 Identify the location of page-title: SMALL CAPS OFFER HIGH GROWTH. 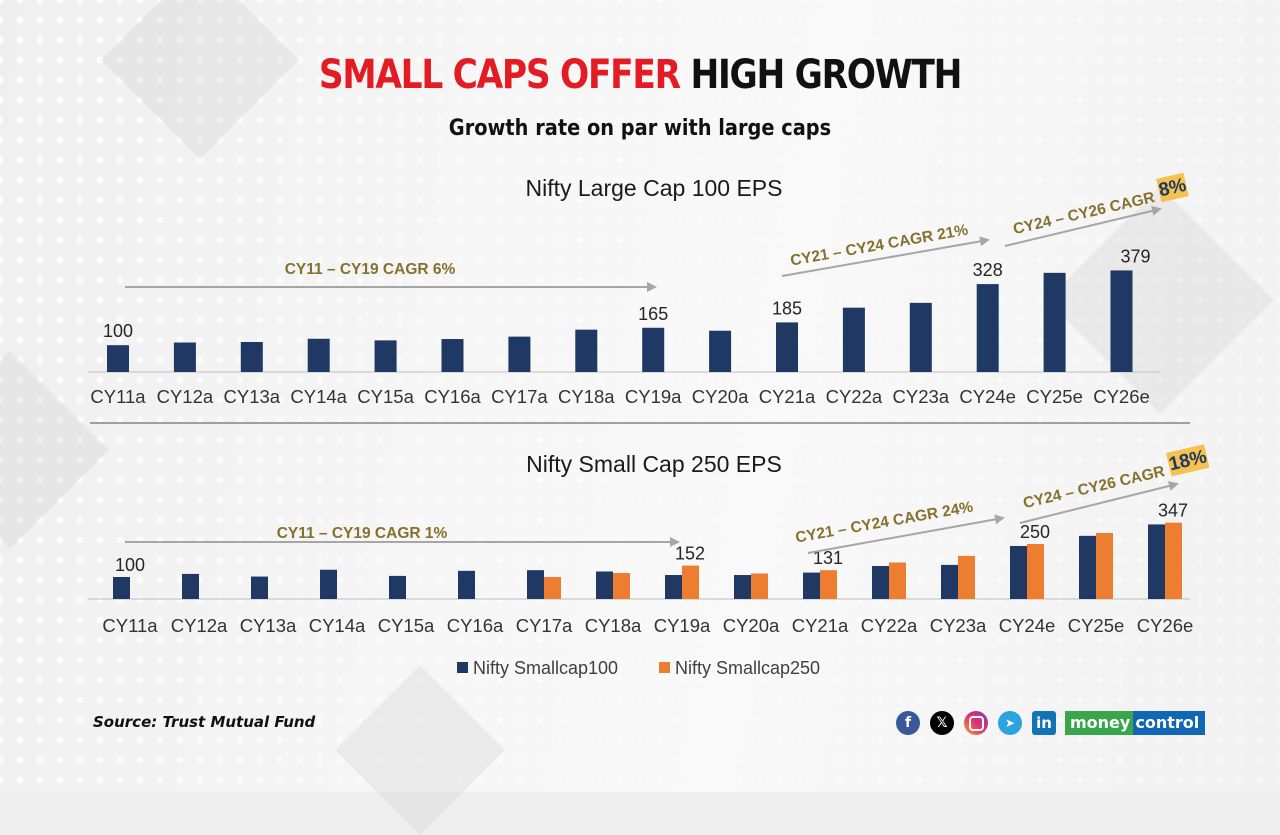
(640, 75).